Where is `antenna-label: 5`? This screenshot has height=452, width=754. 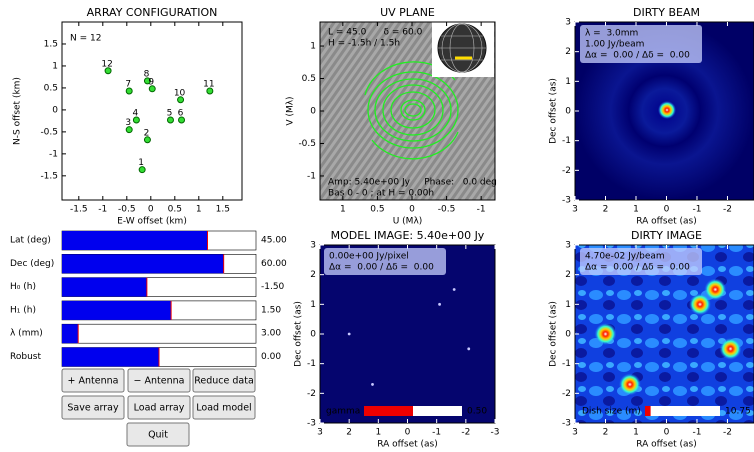
antenna-label: 5 is located at coordinates (170, 114).